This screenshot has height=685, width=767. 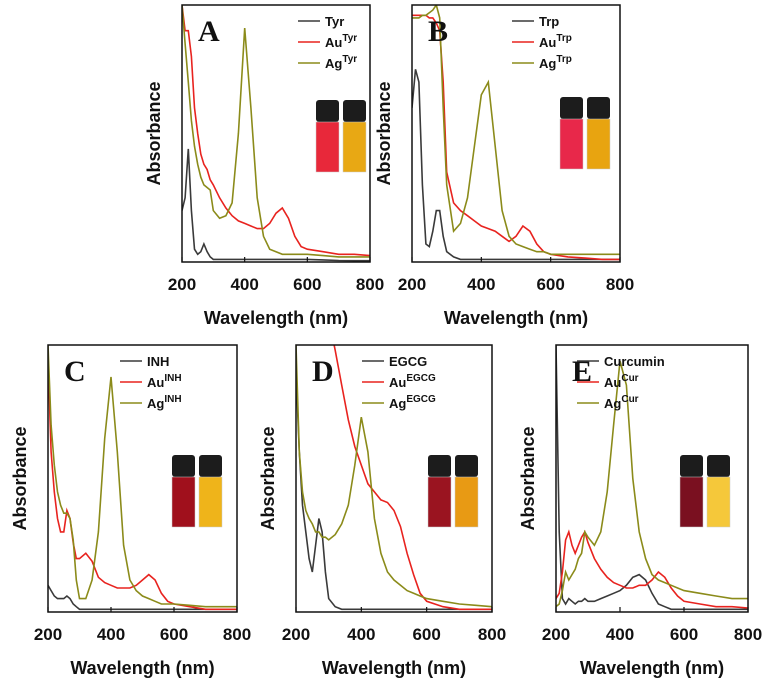 I want to click on legend-label: AuCur, so click(x=621, y=381).